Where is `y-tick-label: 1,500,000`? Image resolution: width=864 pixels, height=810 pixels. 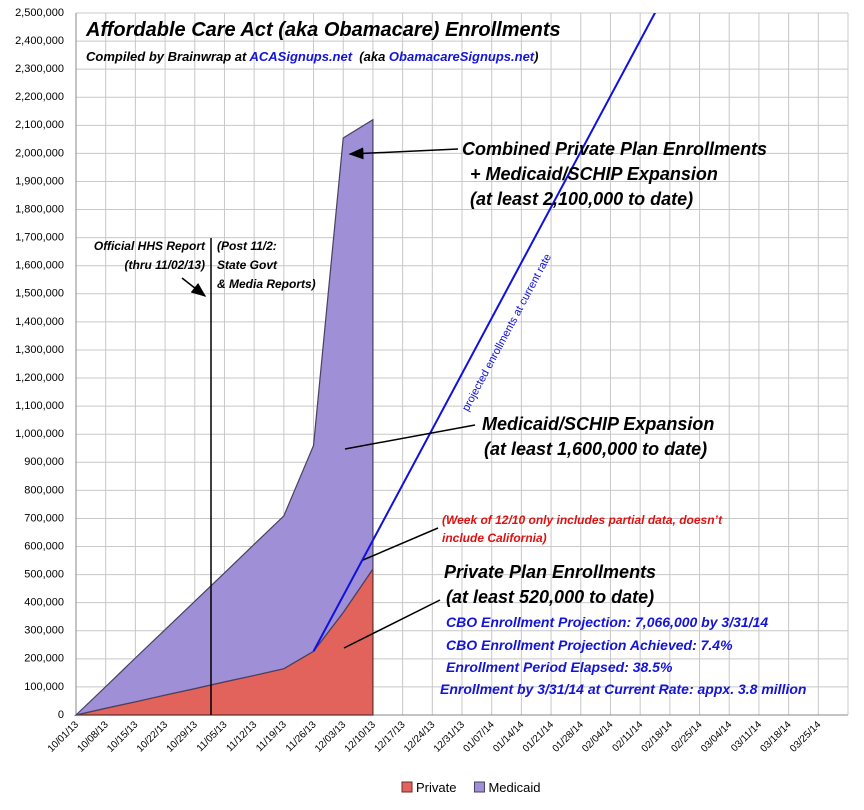 y-tick-label: 1,500,000 is located at coordinates (39, 294).